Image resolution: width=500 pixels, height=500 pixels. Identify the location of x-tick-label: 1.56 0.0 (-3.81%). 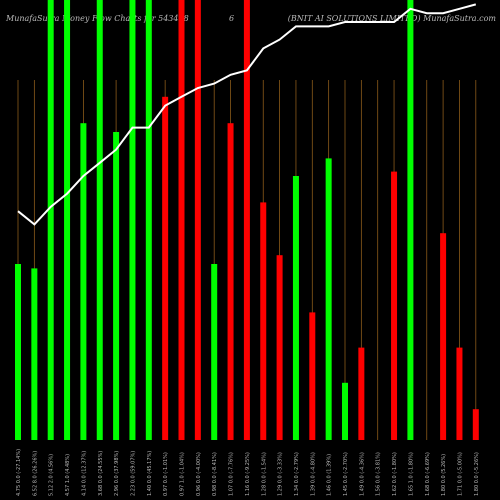
(379, 474).